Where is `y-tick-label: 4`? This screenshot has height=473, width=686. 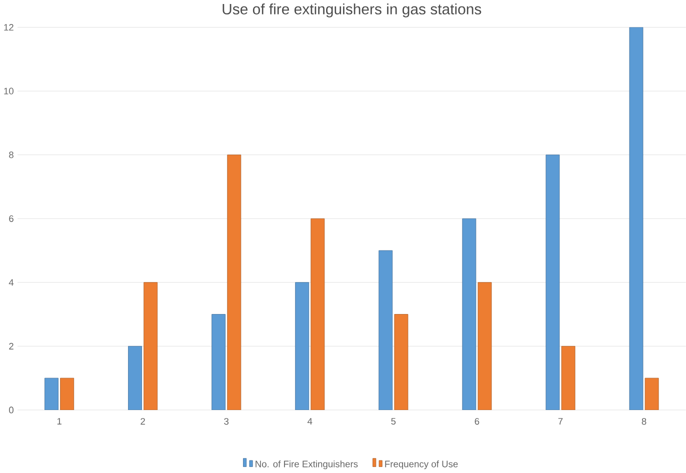 y-tick-label: 4 is located at coordinates (11, 282).